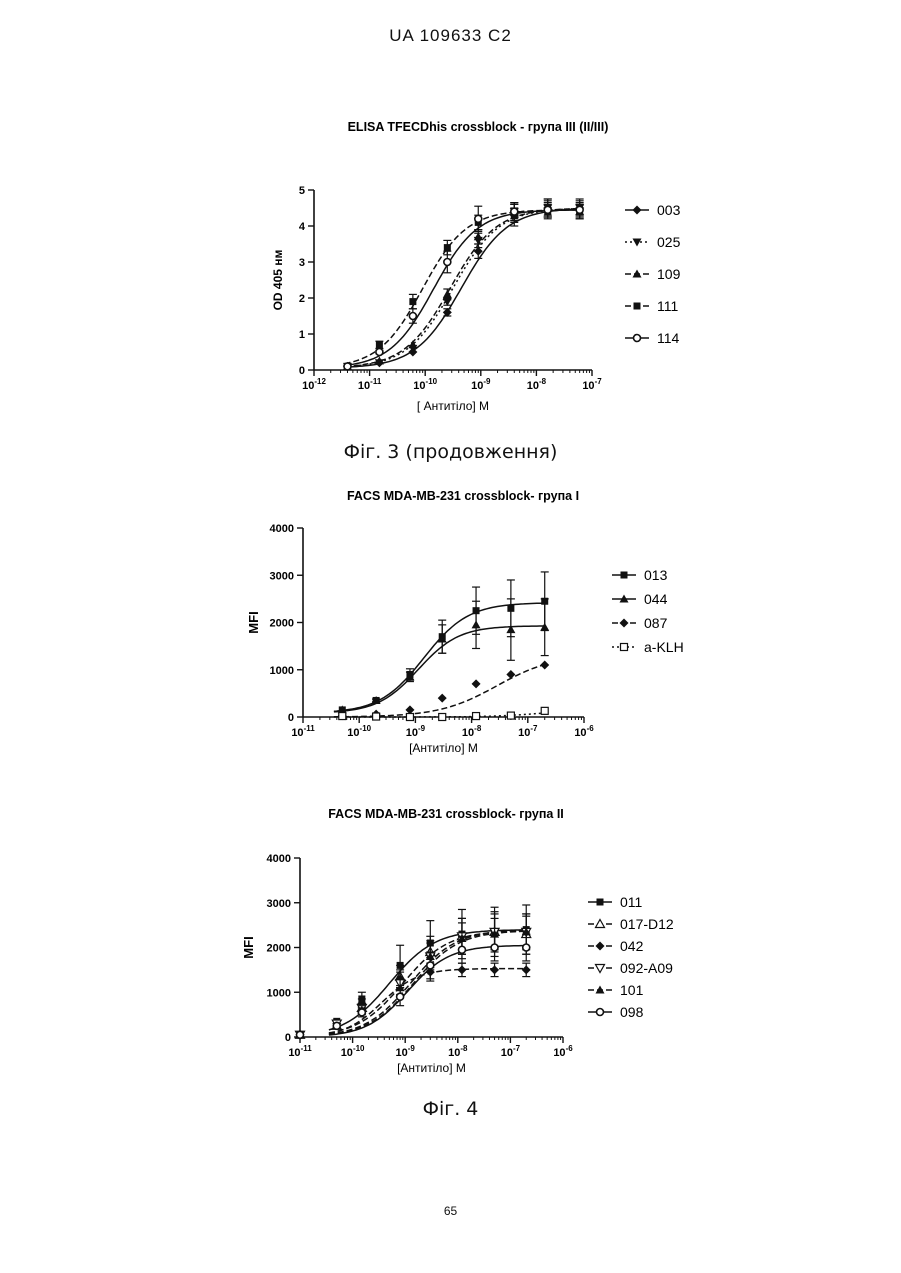  I want to click on x-tick-label: 10⁻⁸, so click(458, 1051).